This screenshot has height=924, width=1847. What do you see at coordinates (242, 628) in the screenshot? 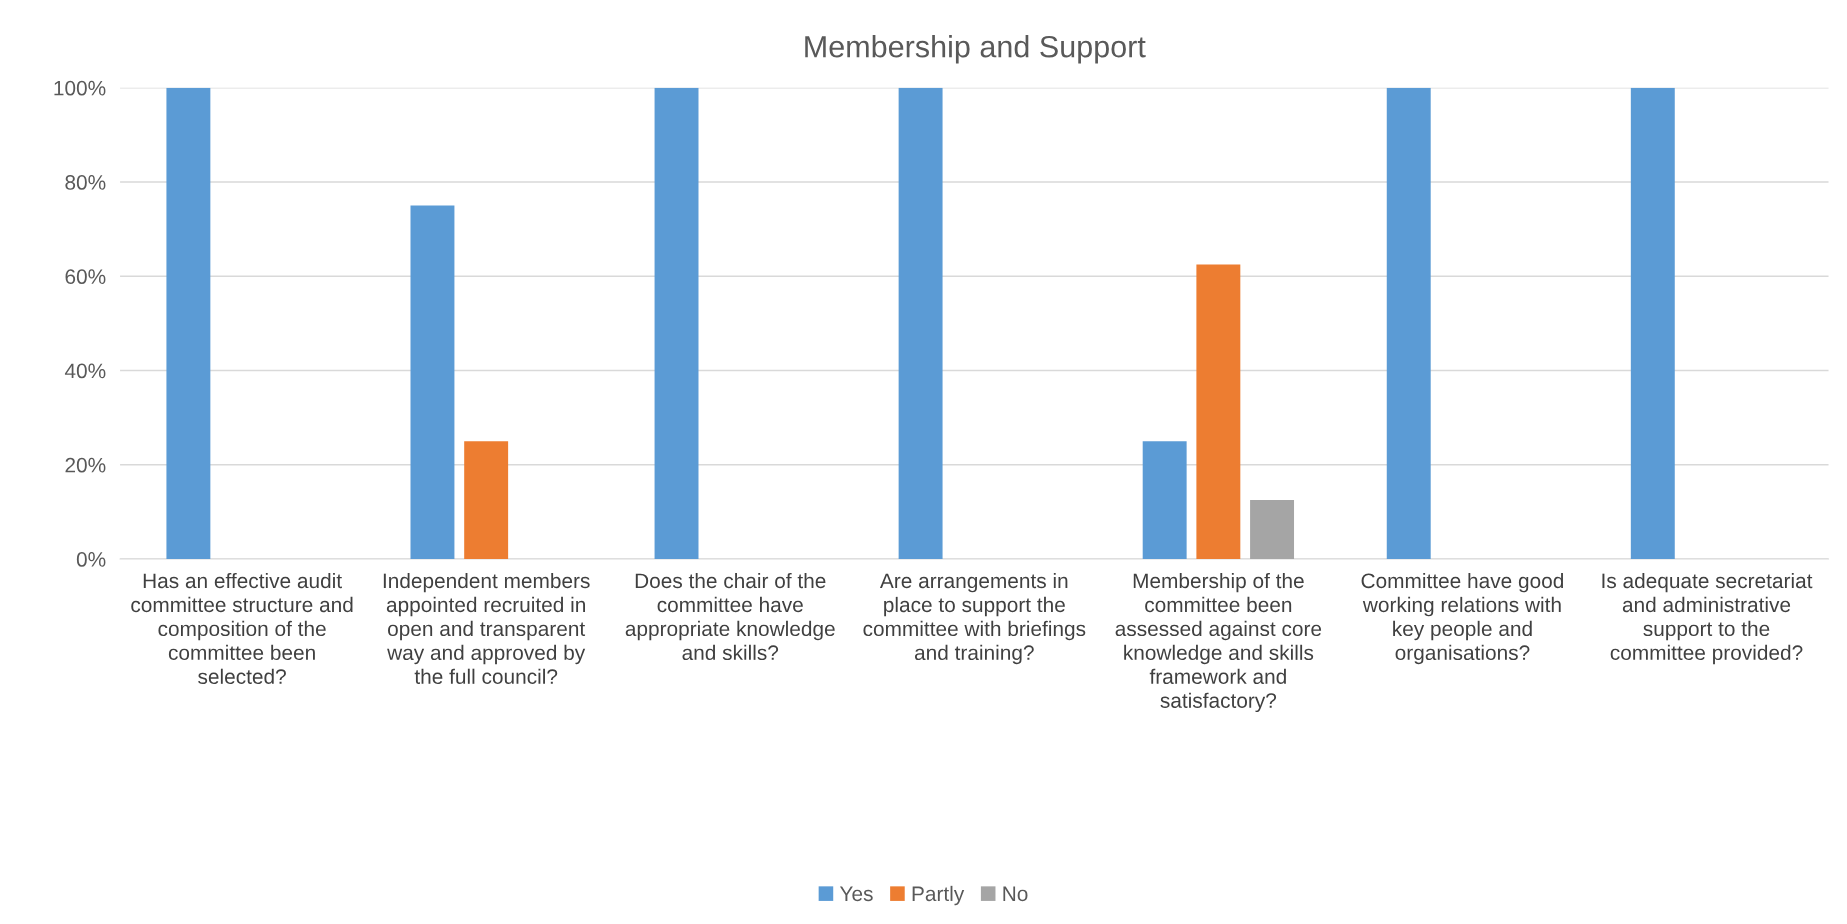
I see `x-tick-label: Has an effective audit committee structure and composition of the committee been selected?` at bounding box center [242, 628].